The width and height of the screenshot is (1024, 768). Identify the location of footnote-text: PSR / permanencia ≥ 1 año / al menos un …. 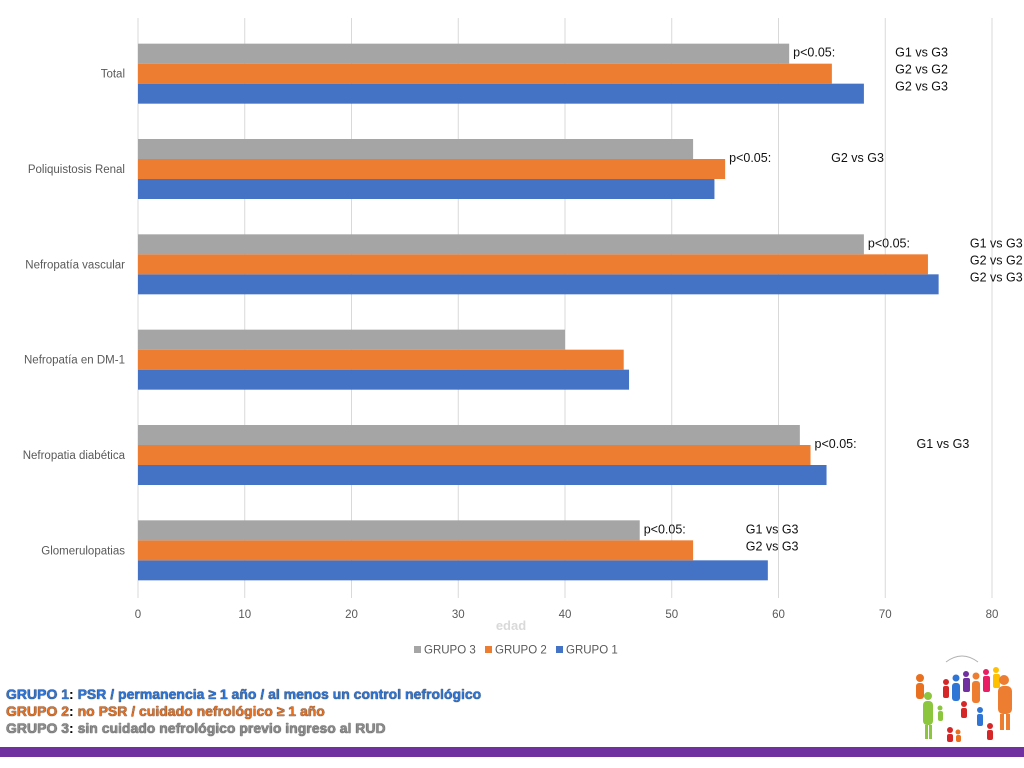
(277, 694).